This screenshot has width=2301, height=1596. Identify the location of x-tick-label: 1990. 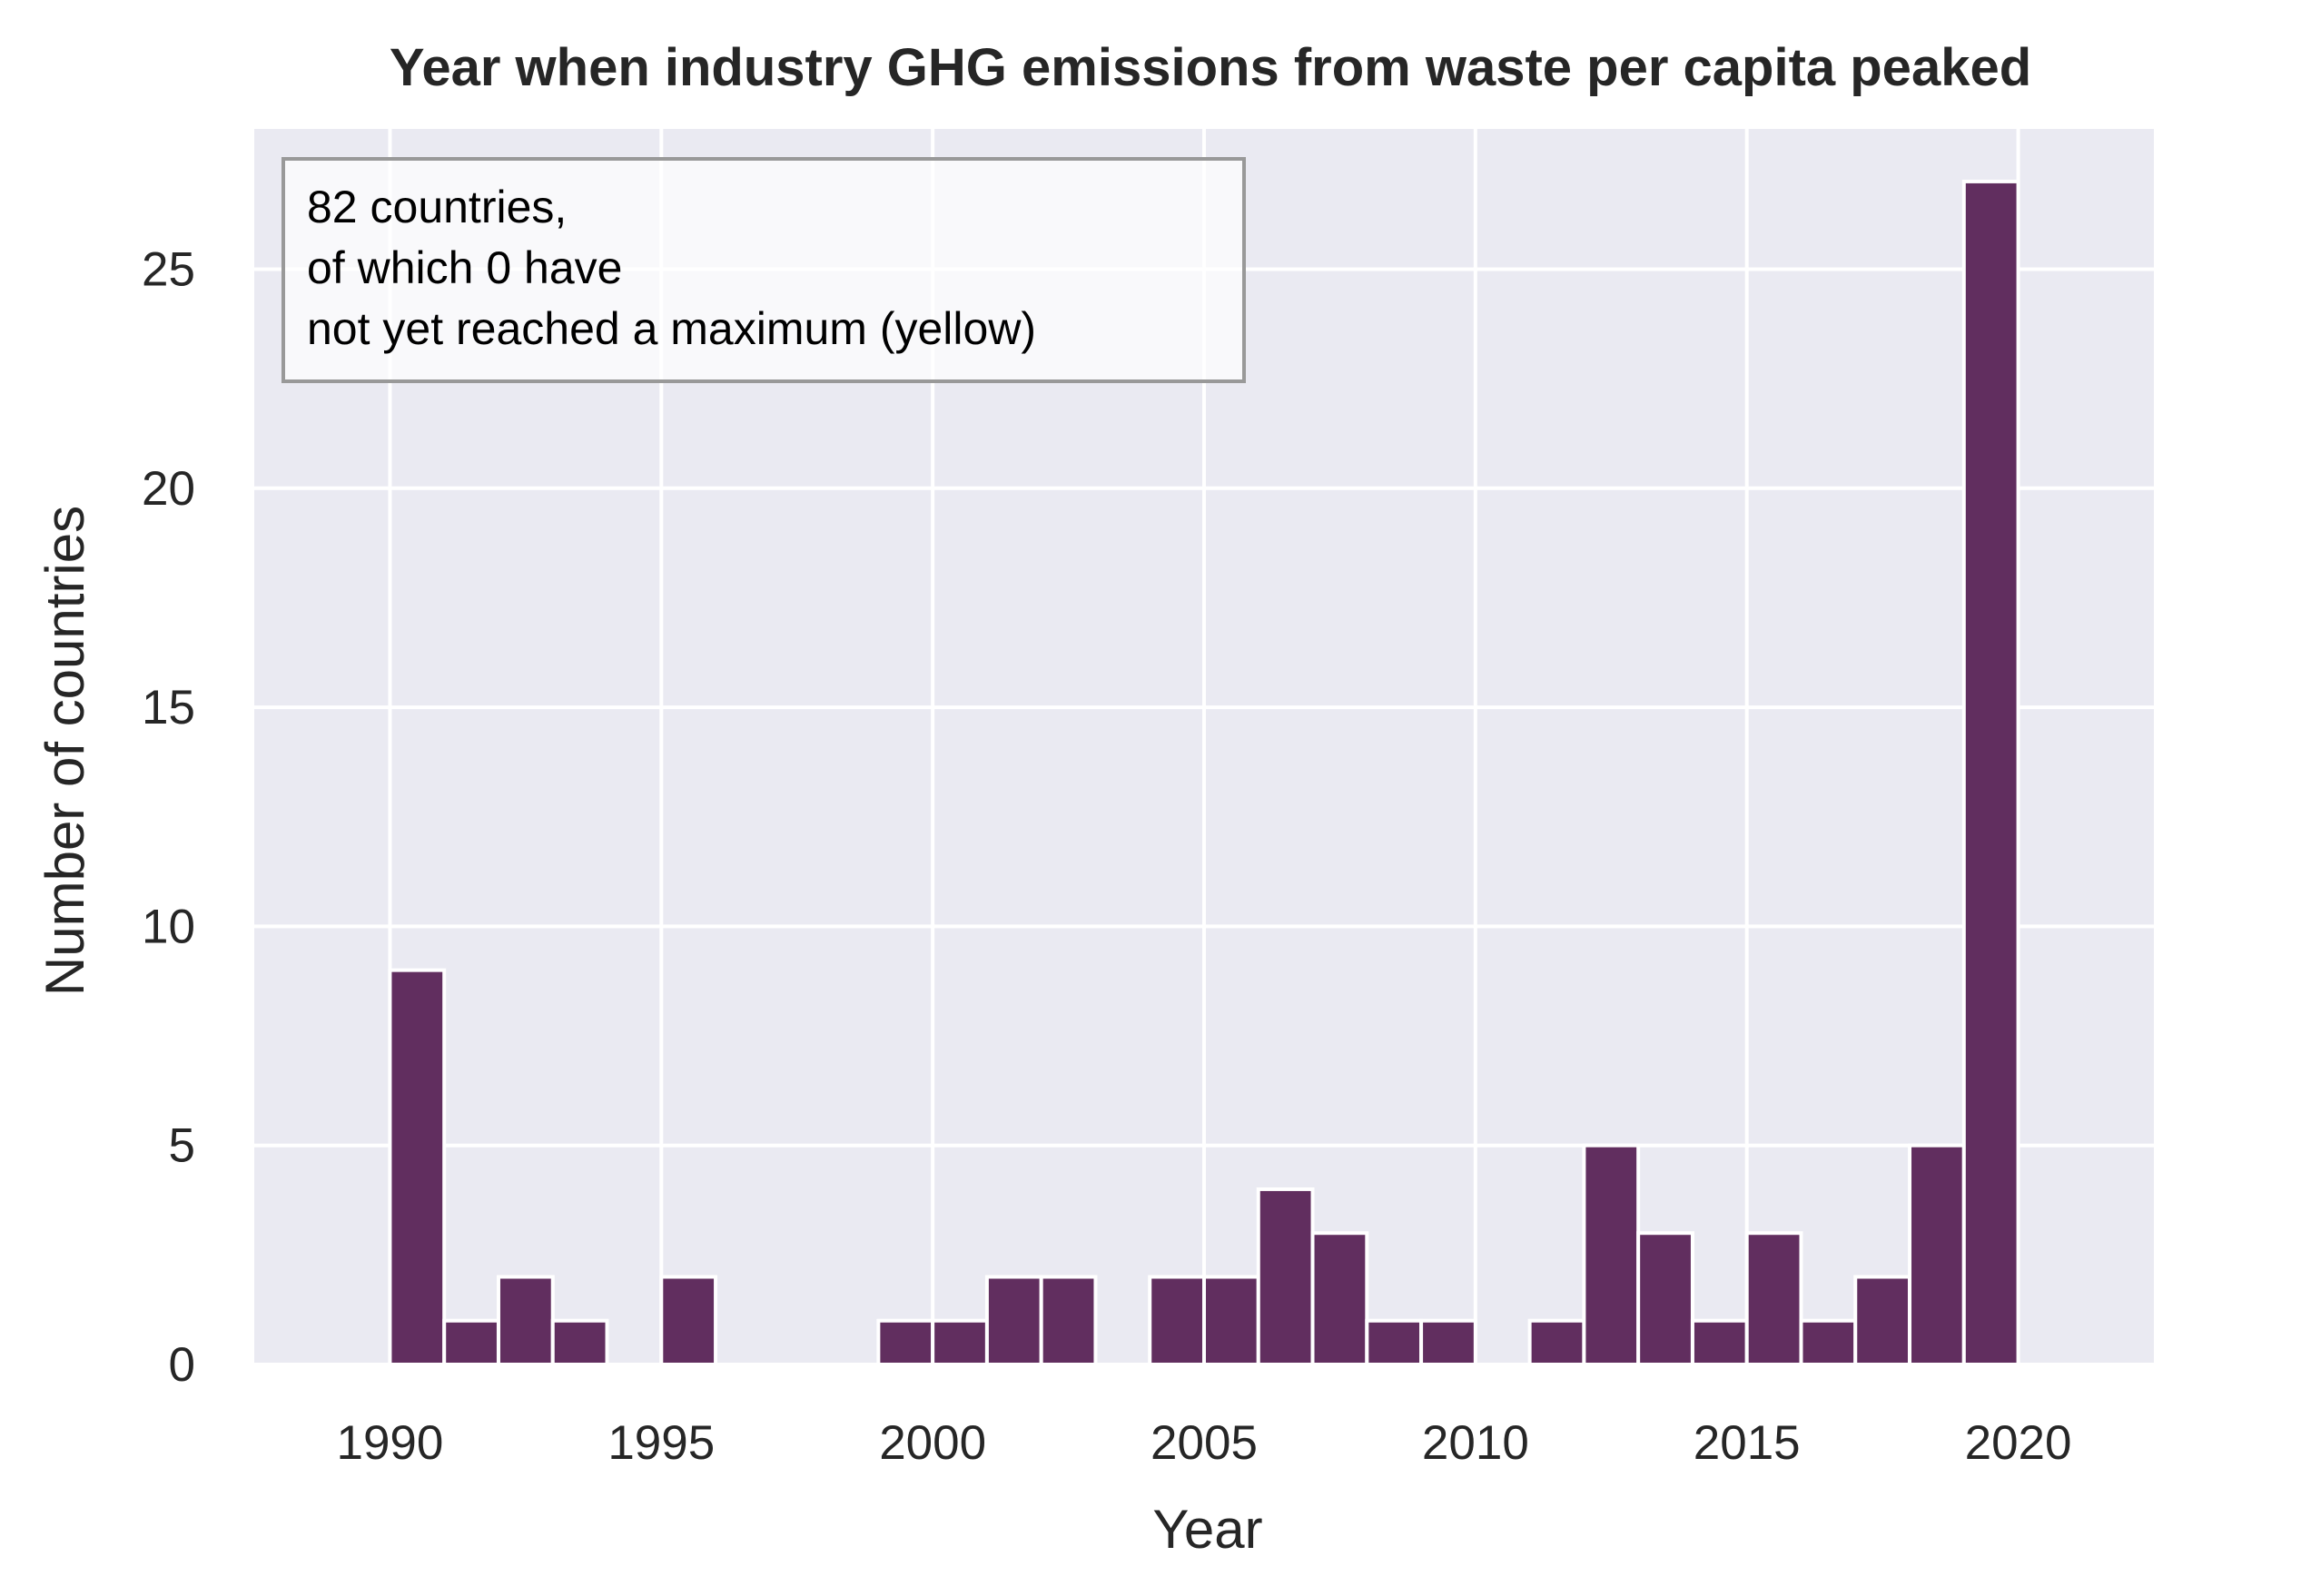
(389, 1443).